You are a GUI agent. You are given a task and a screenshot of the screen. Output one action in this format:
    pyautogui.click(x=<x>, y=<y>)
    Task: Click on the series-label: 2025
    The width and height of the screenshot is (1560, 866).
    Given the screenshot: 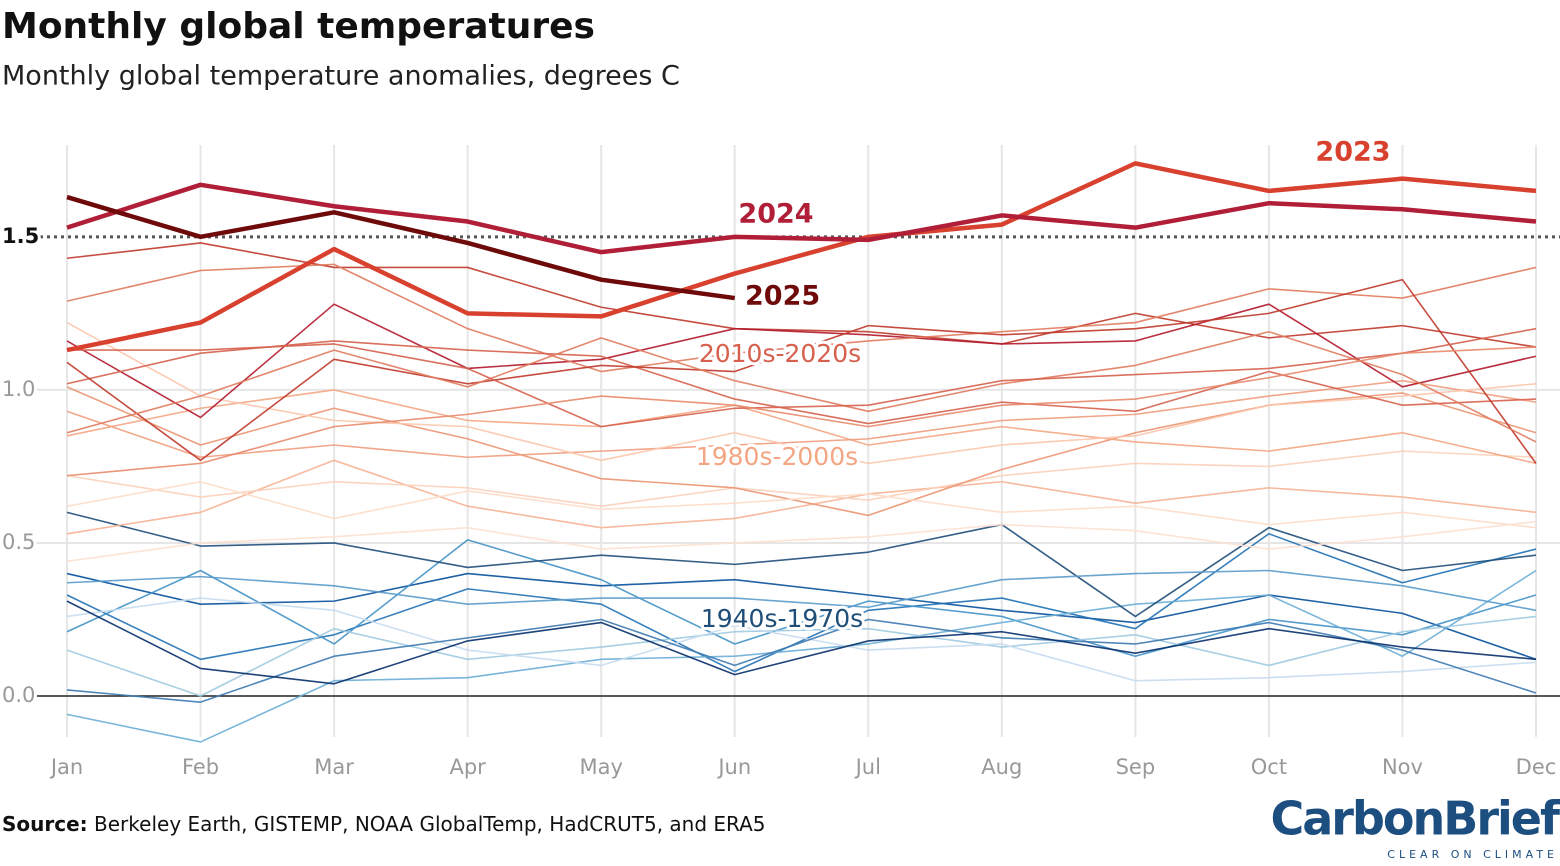 What is the action you would take?
    pyautogui.click(x=782, y=296)
    